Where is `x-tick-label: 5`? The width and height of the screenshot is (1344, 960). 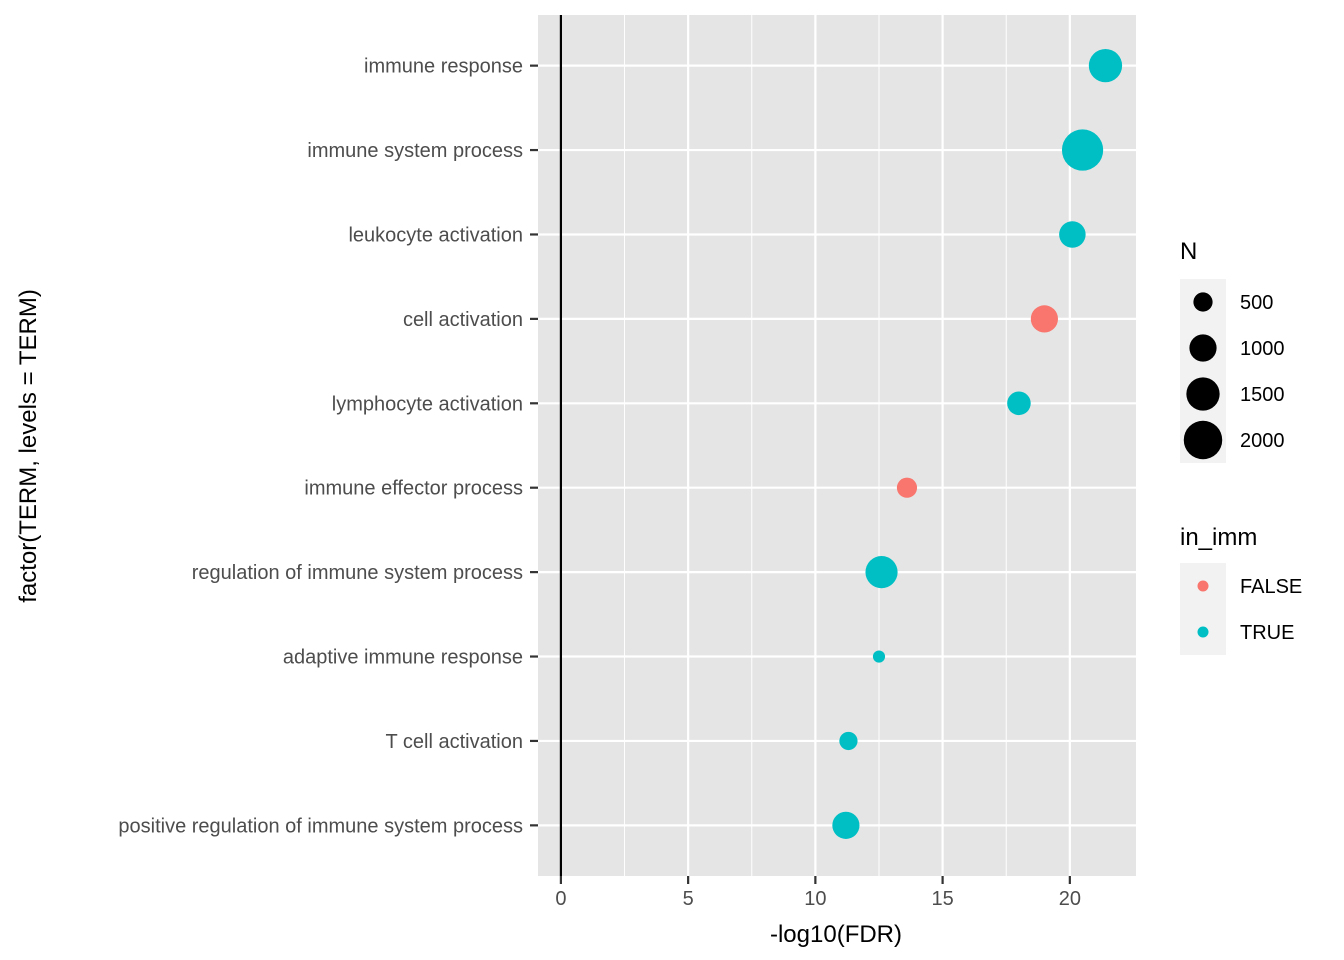
x-tick-label: 5 is located at coordinates (688, 899).